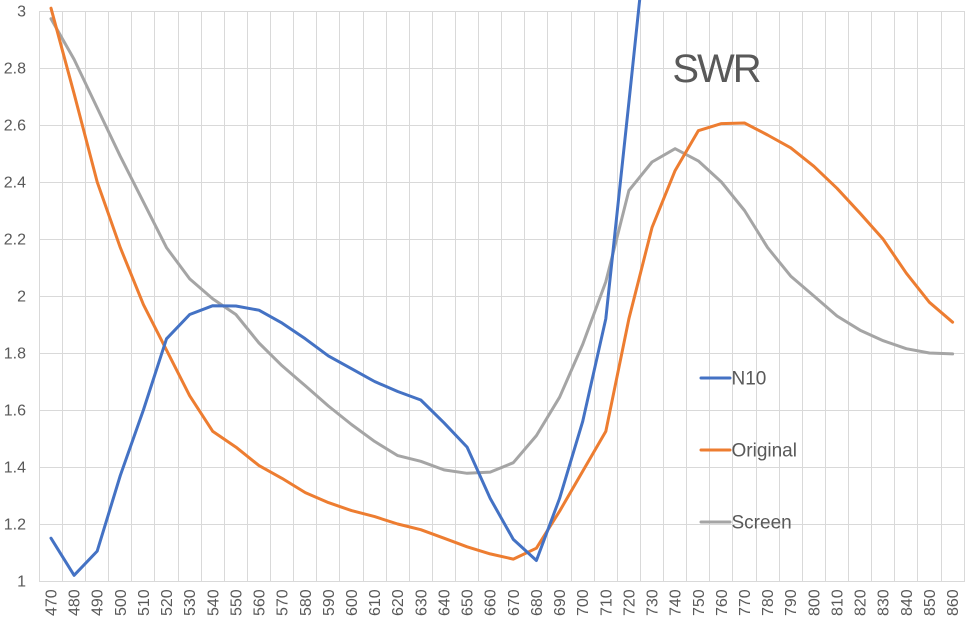 The image size is (975, 617). Describe the element at coordinates (606, 602) in the screenshot. I see `svg-text: 710` at that location.